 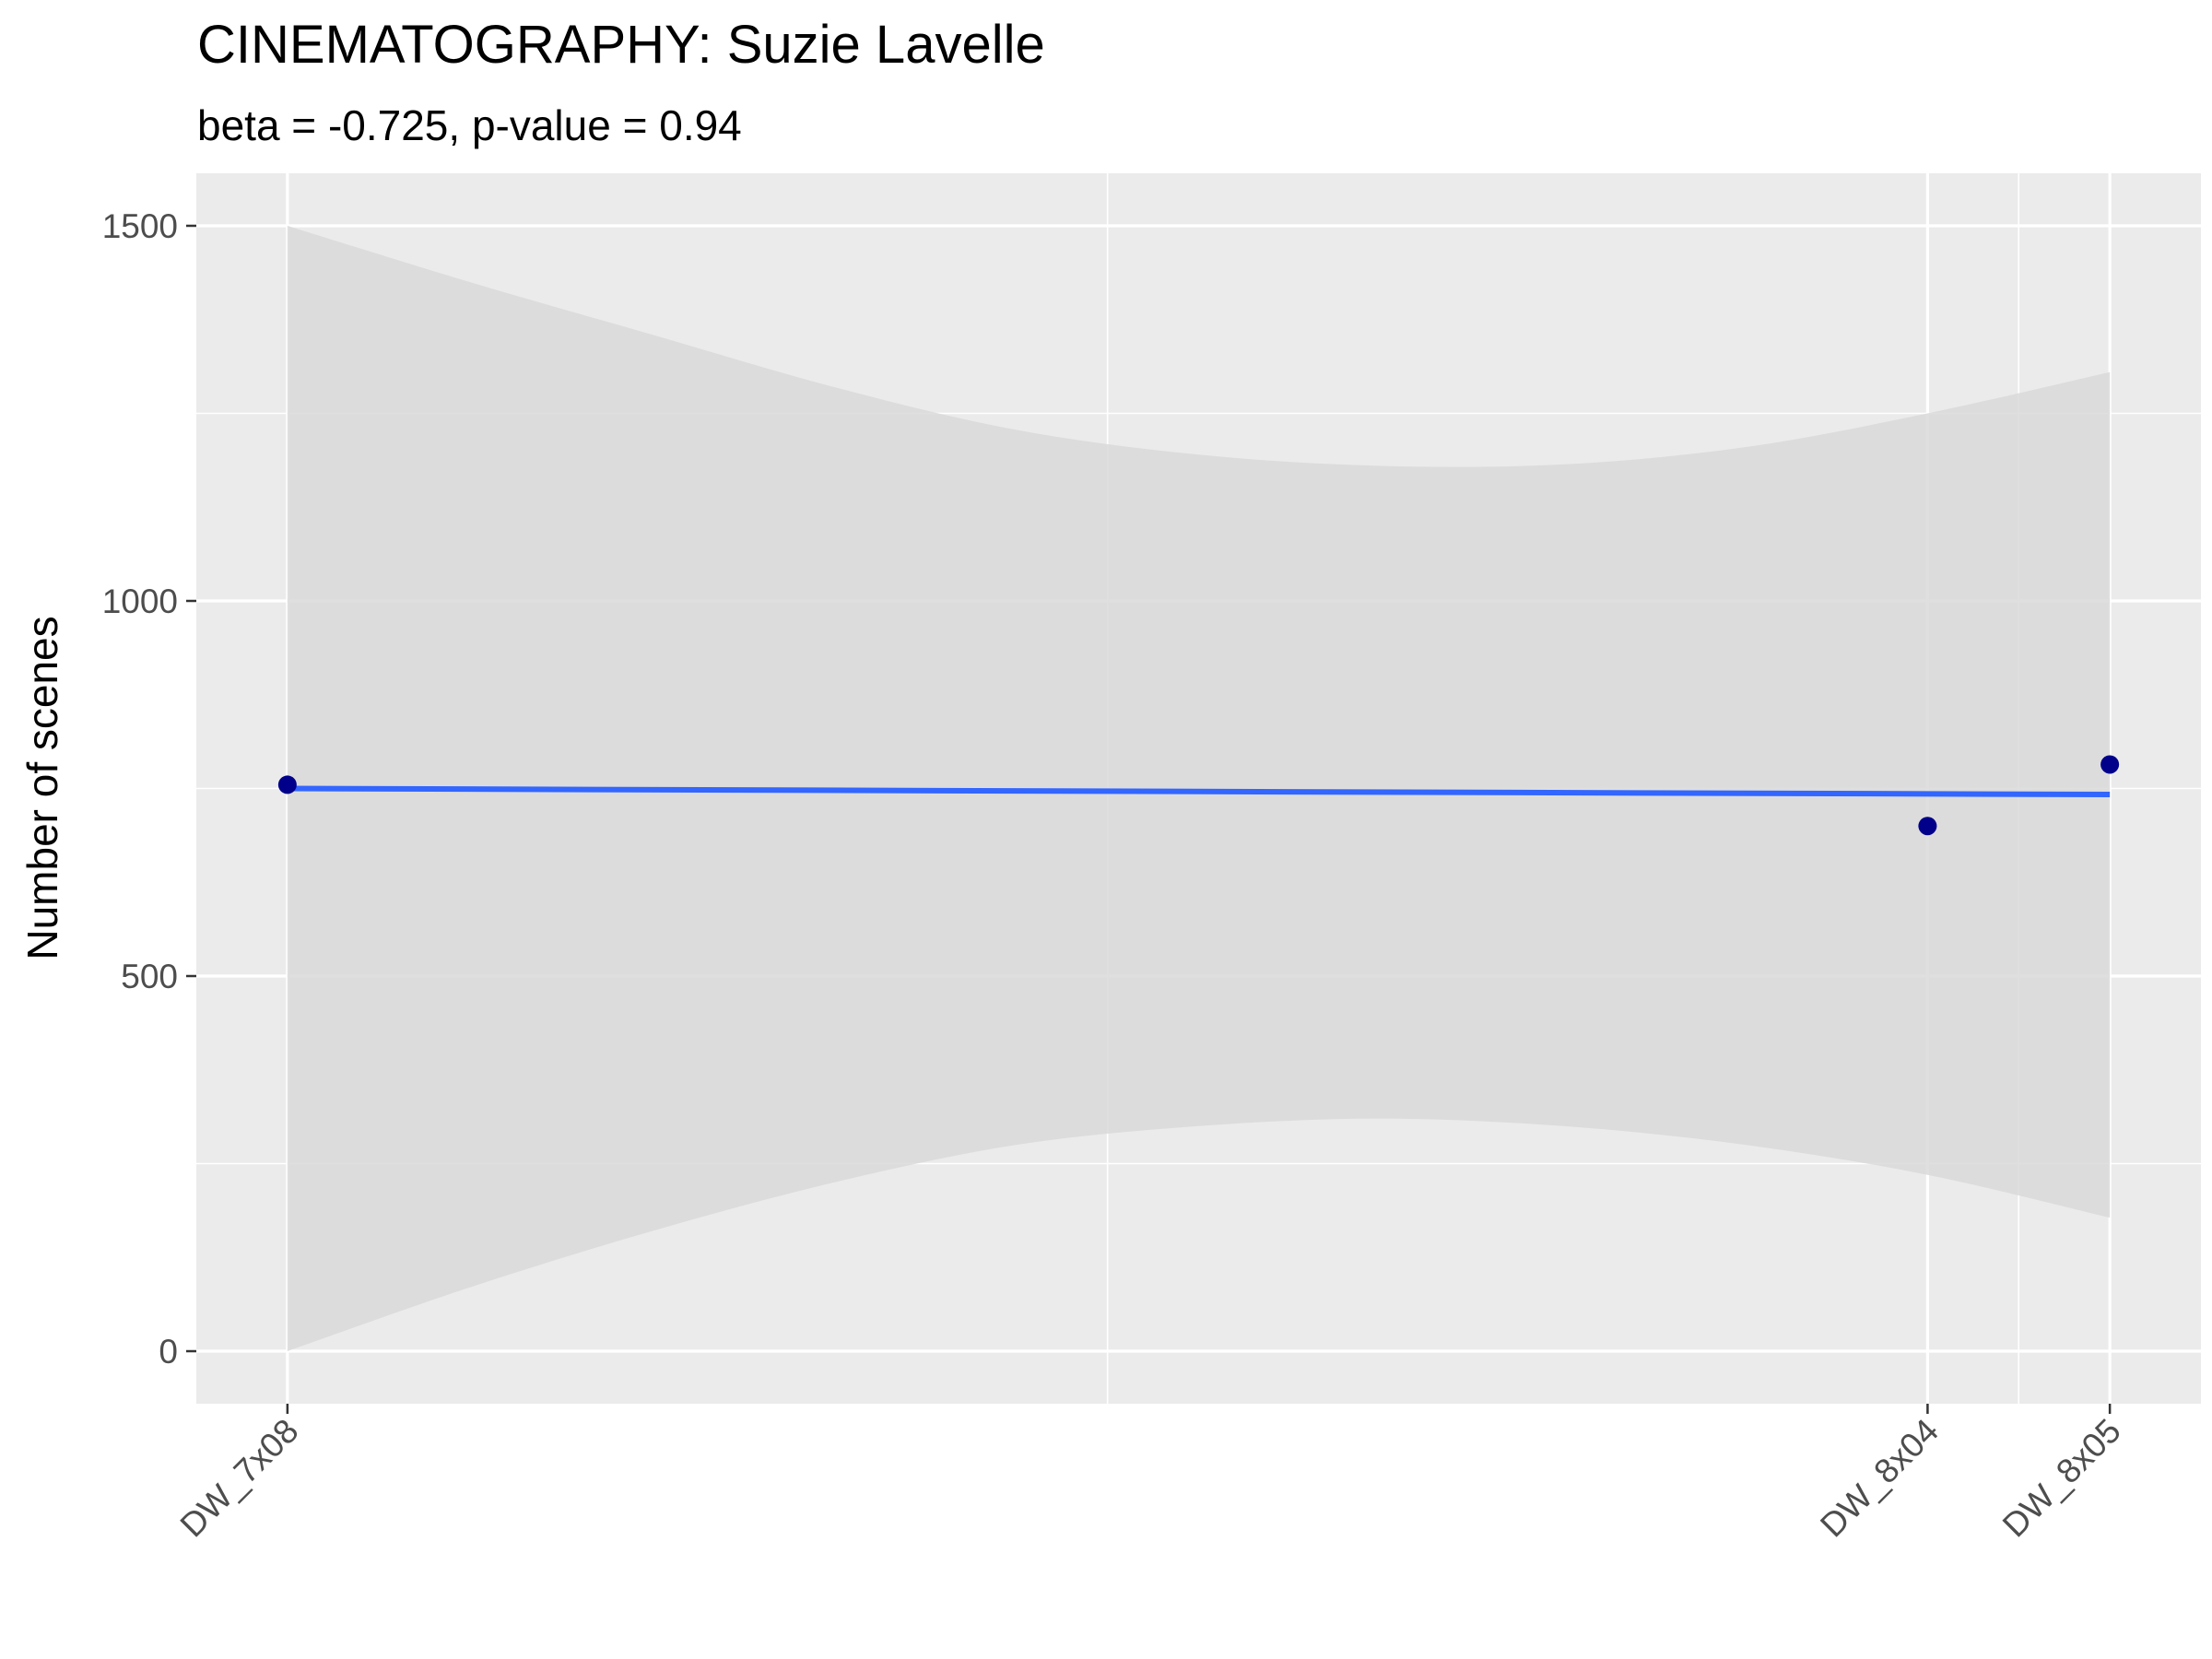 I want to click on x-axis: DW_7x08 DW_8x04 DW_8x05, so click(x=1150, y=1474).